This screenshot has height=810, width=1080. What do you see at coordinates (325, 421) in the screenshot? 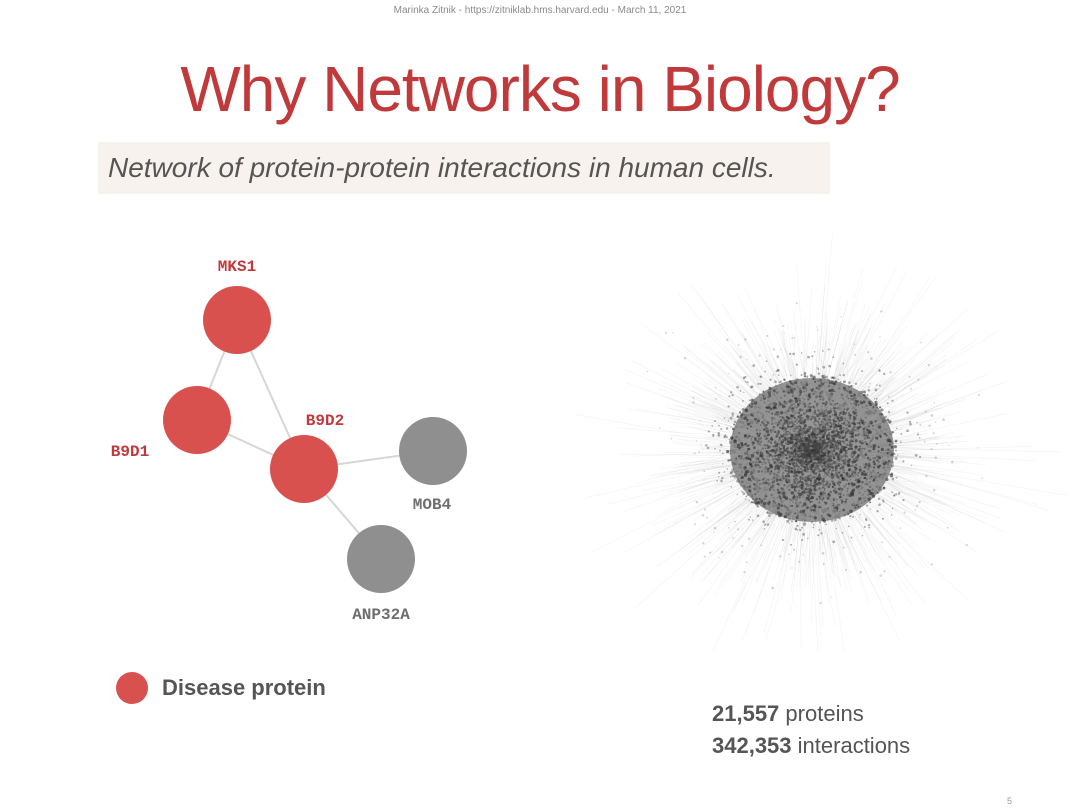
I see `label-b9d2: B9D2` at bounding box center [325, 421].